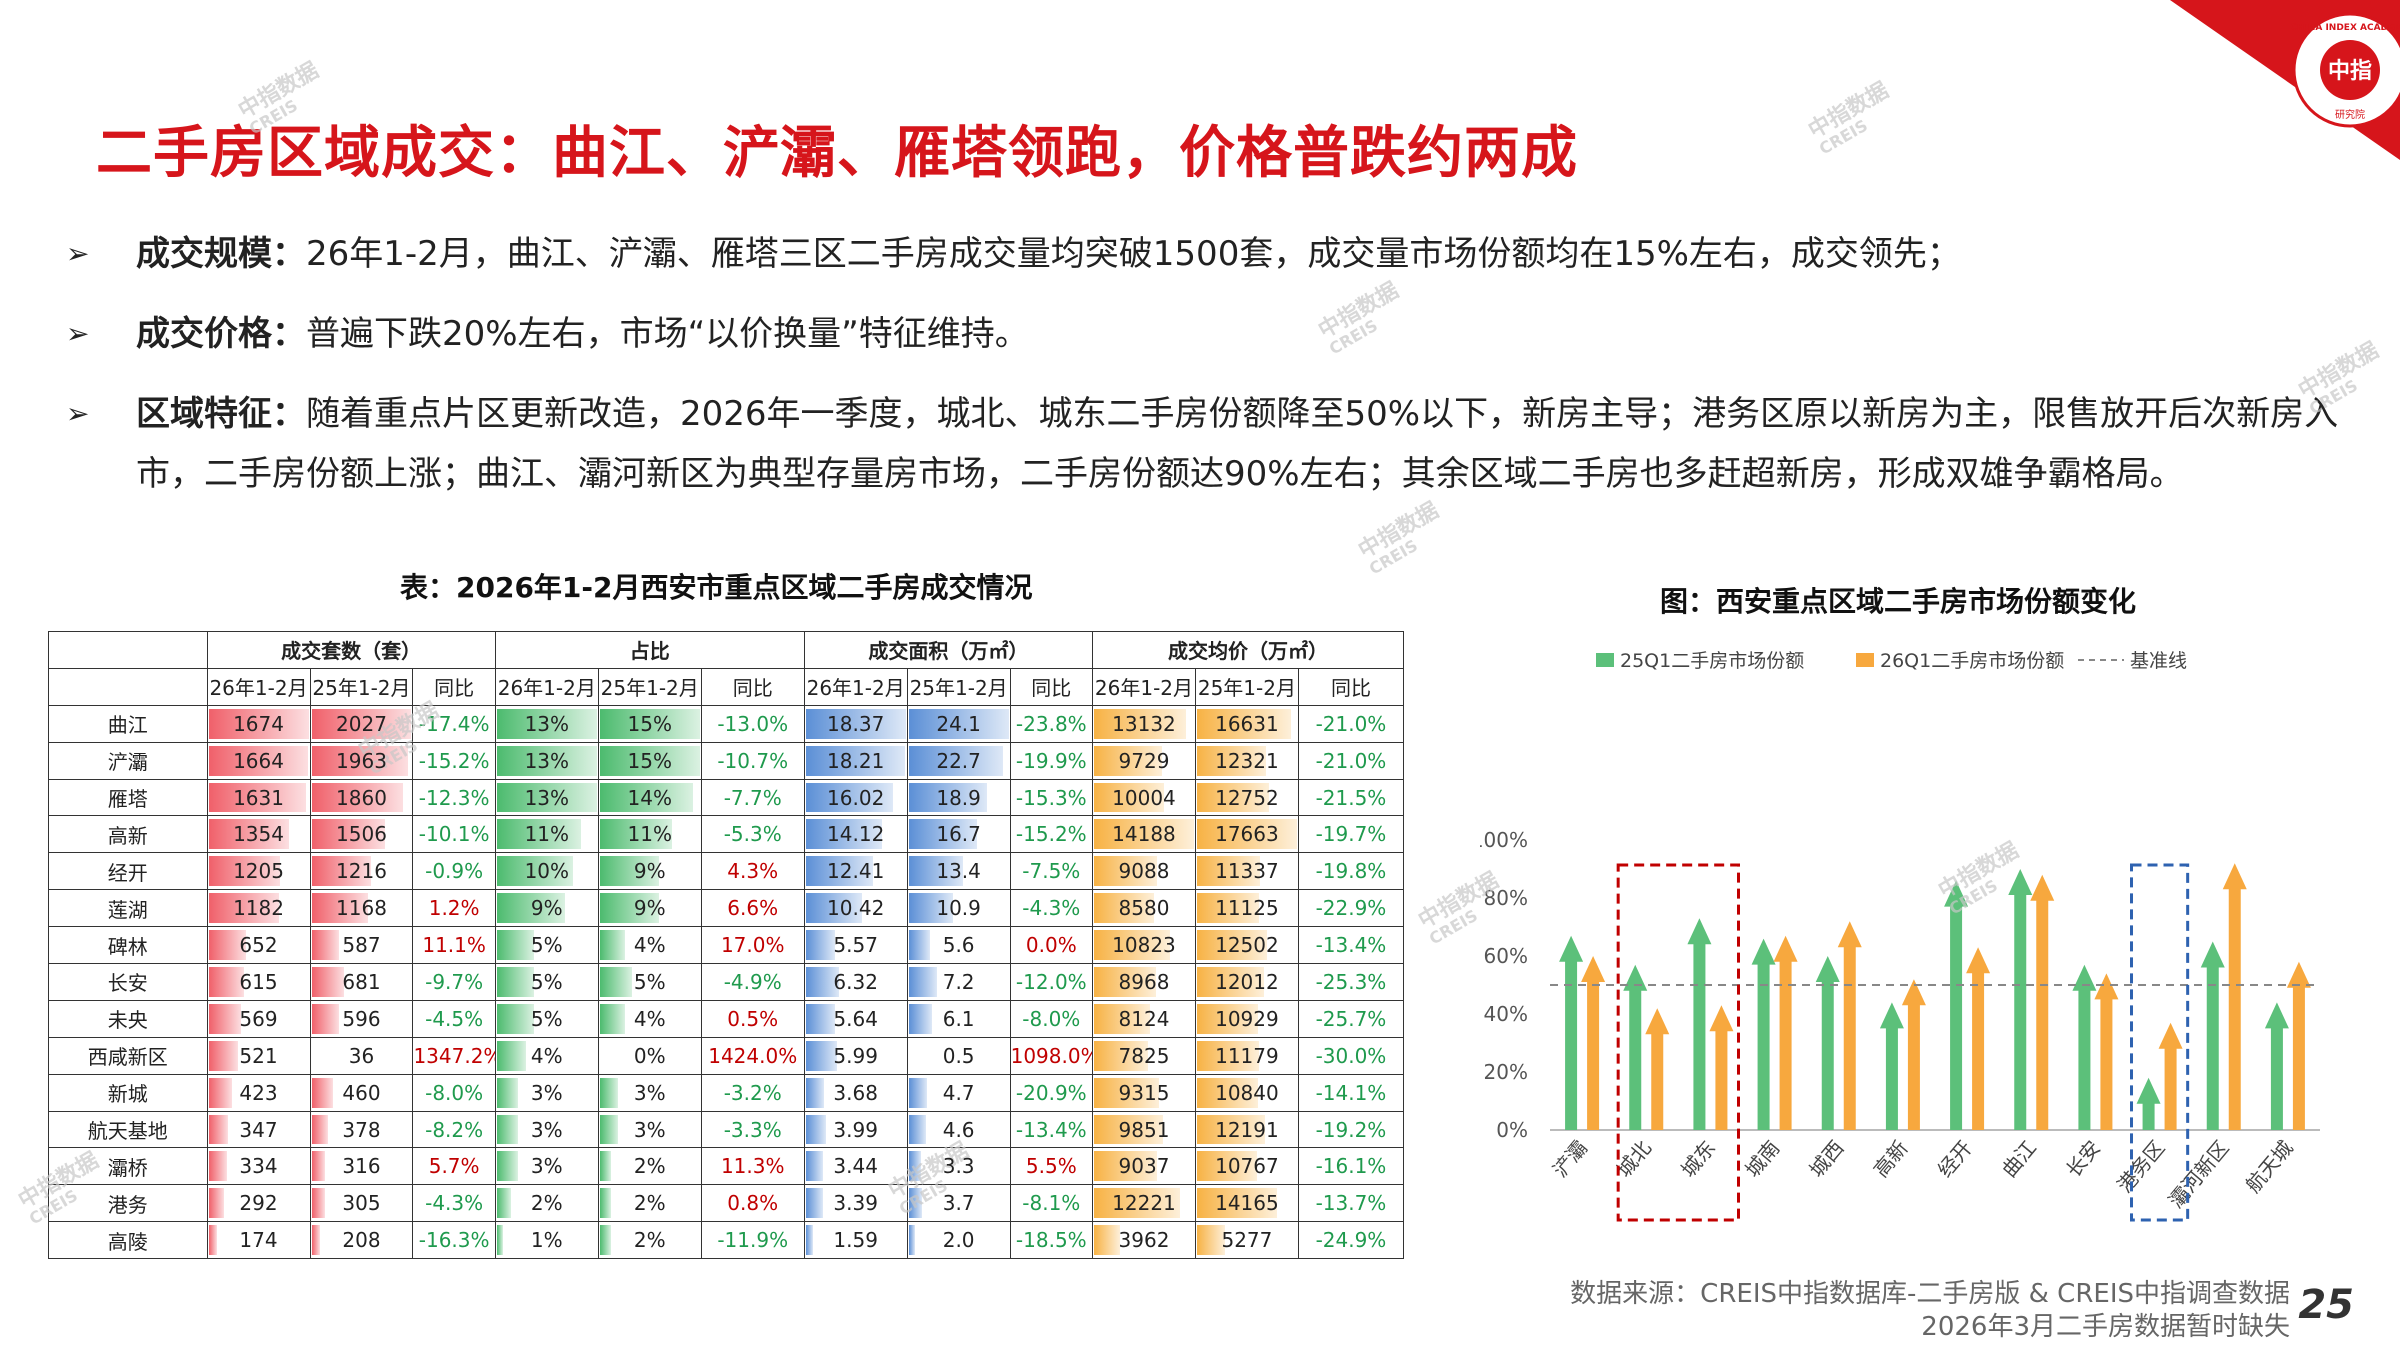  Describe the element at coordinates (361, 1129) in the screenshot. I see `value-cell: 378` at that location.